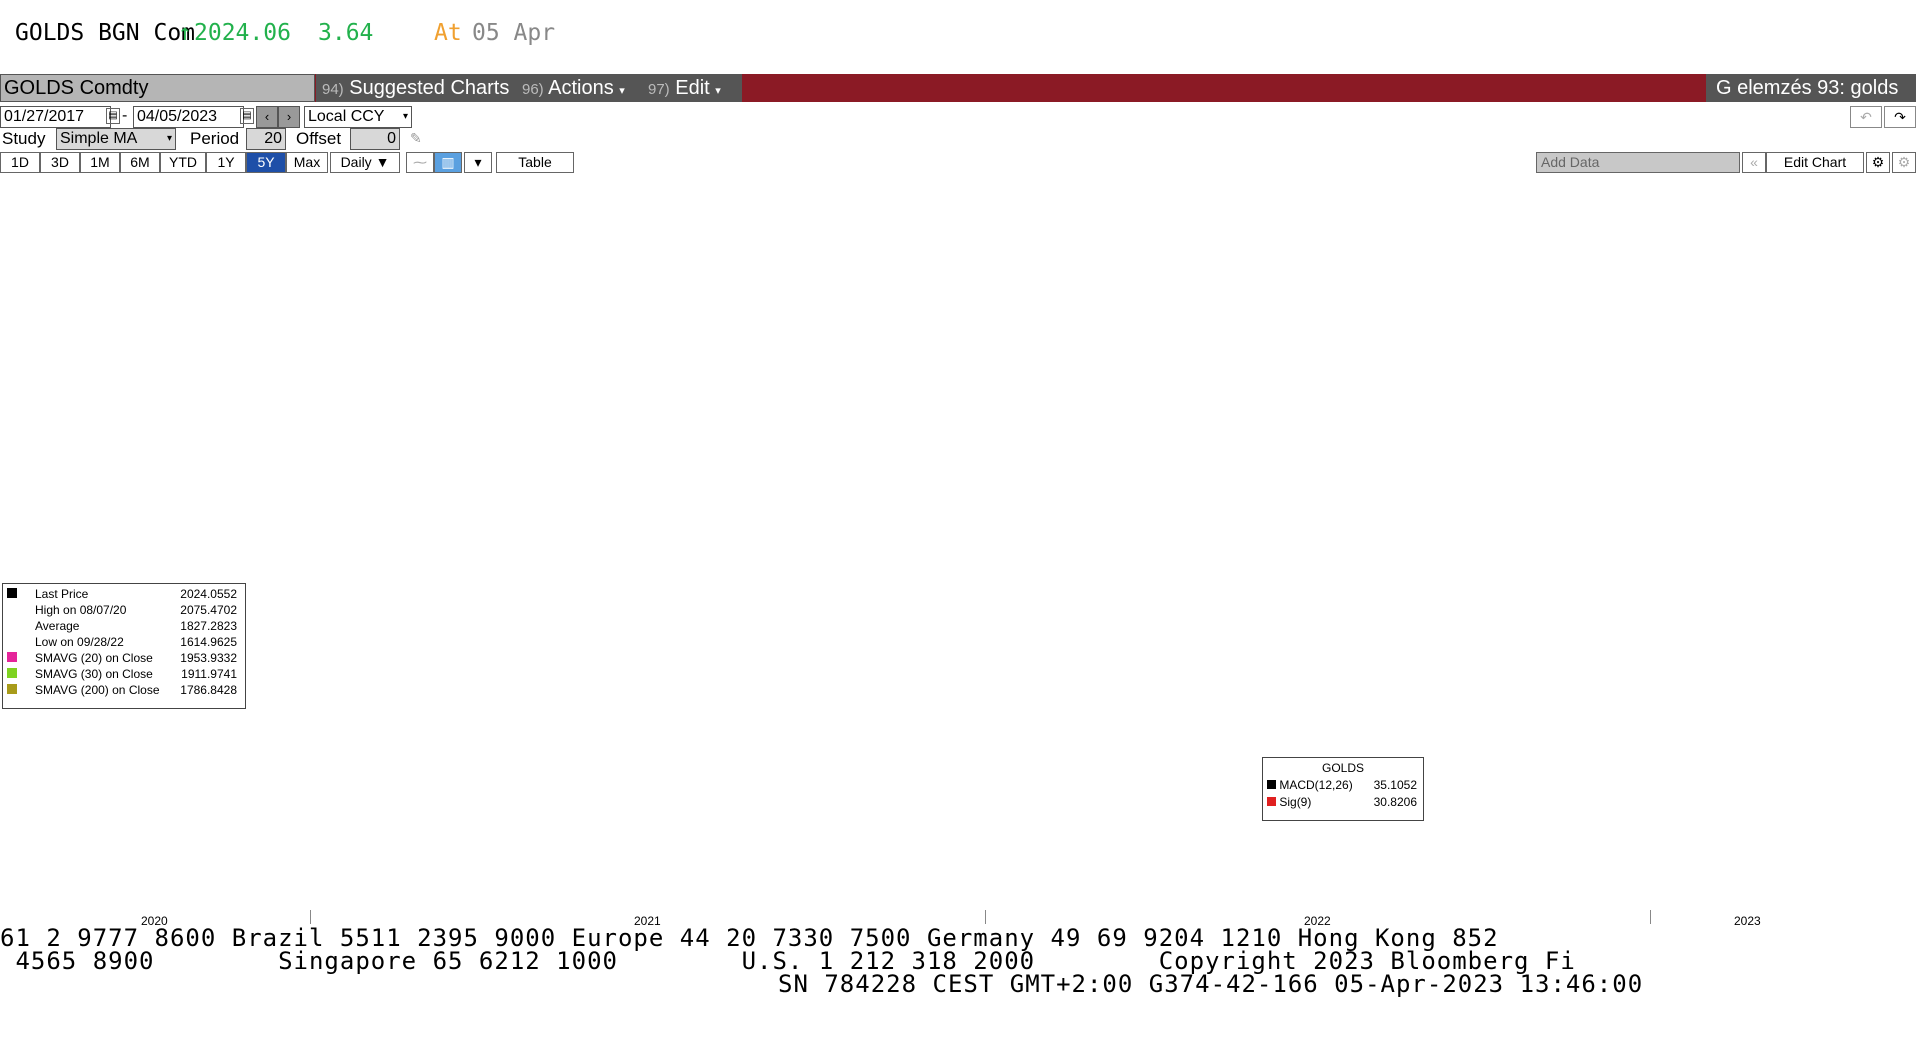 The width and height of the screenshot is (1916, 1037). I want to click on last-price: 2024.06, so click(242, 33).